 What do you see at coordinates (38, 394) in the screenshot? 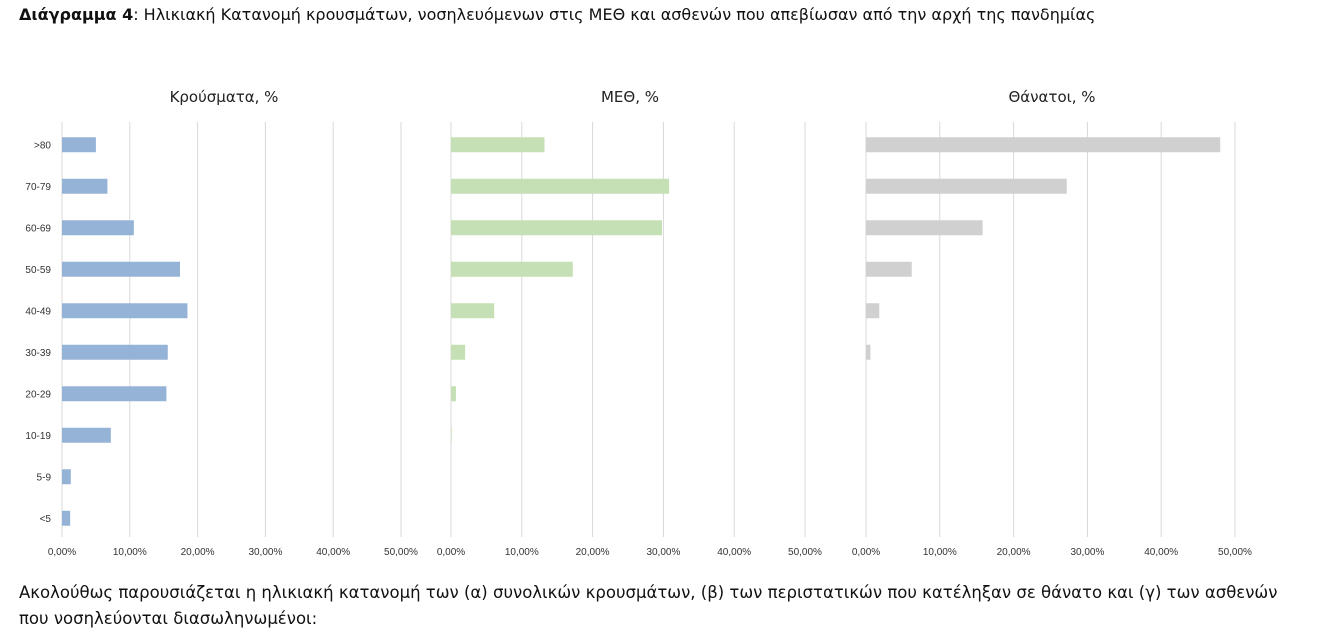
I see `category-label: 20-29` at bounding box center [38, 394].